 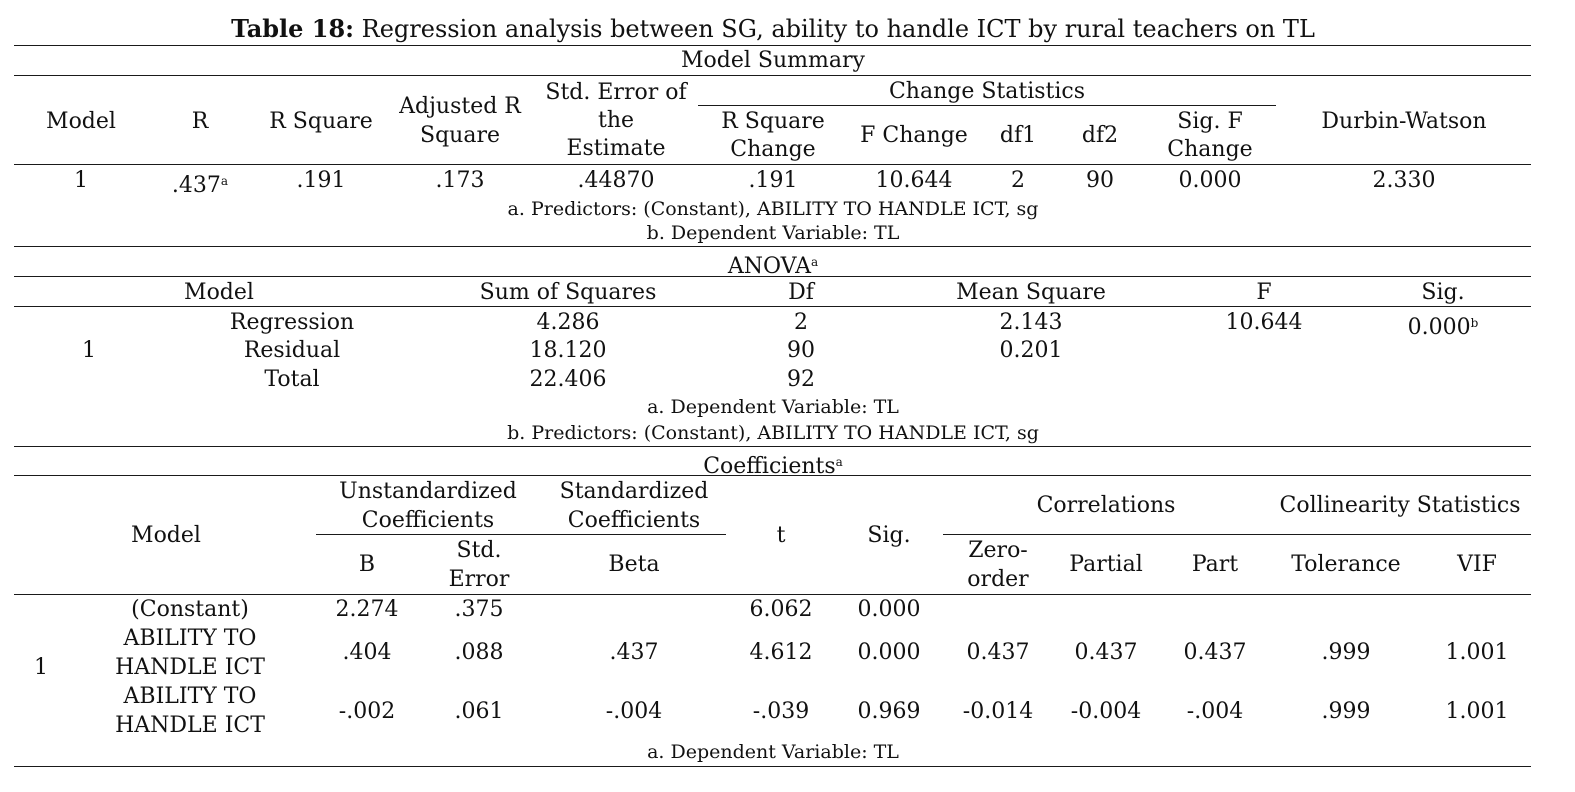 I want to click on ms-cell-std-err: .44870, so click(x=616, y=180).